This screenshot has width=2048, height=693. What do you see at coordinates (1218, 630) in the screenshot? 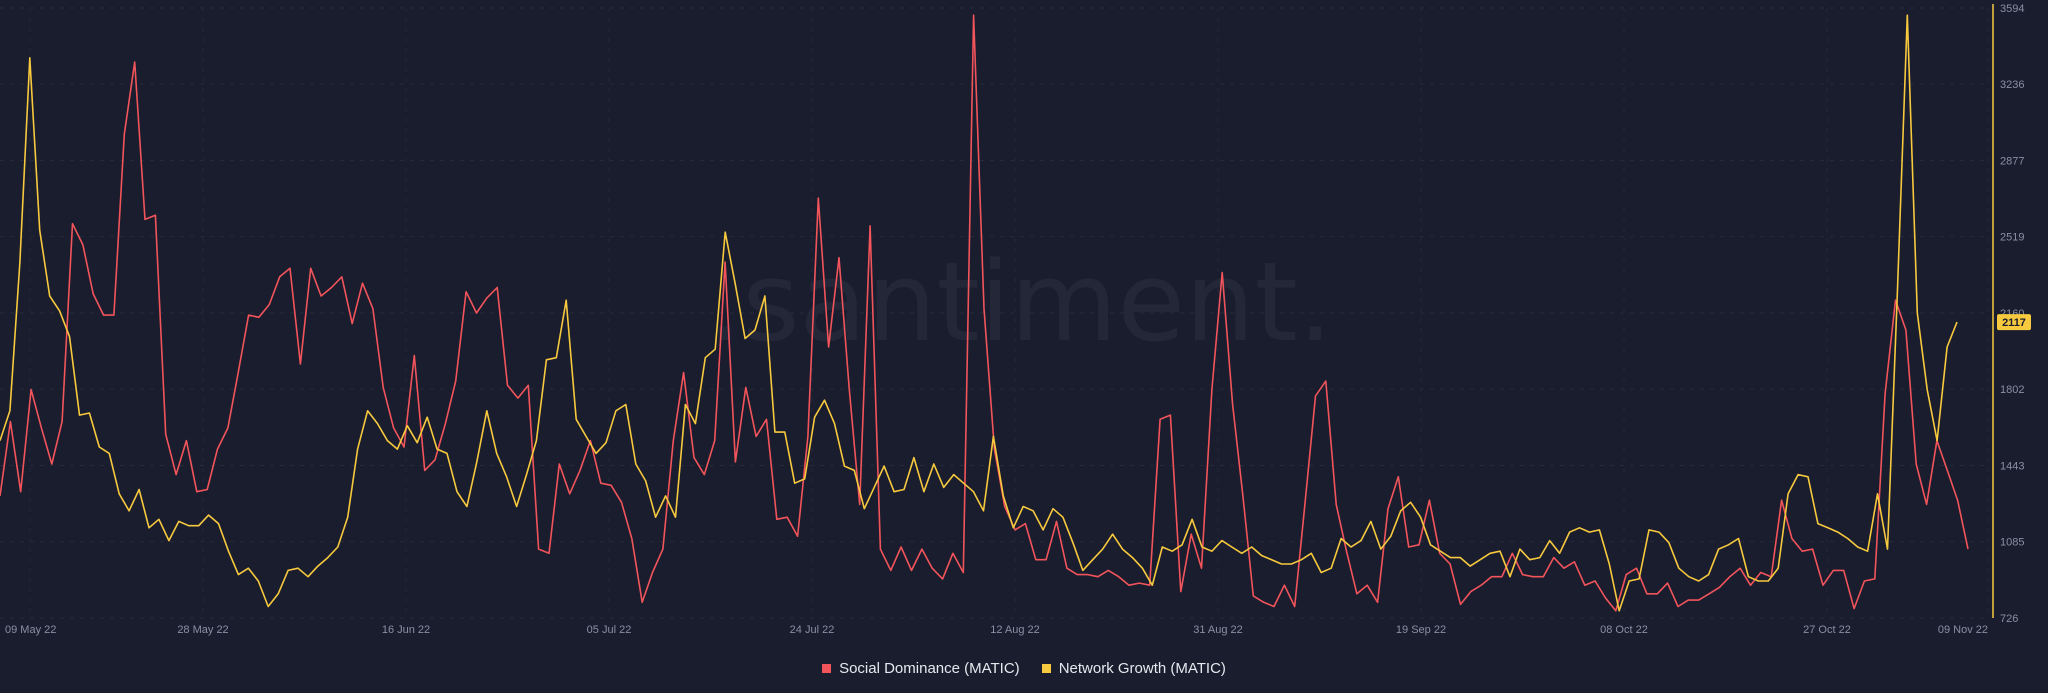
I see `x-tick-label: 31 Aug 22` at bounding box center [1218, 630].